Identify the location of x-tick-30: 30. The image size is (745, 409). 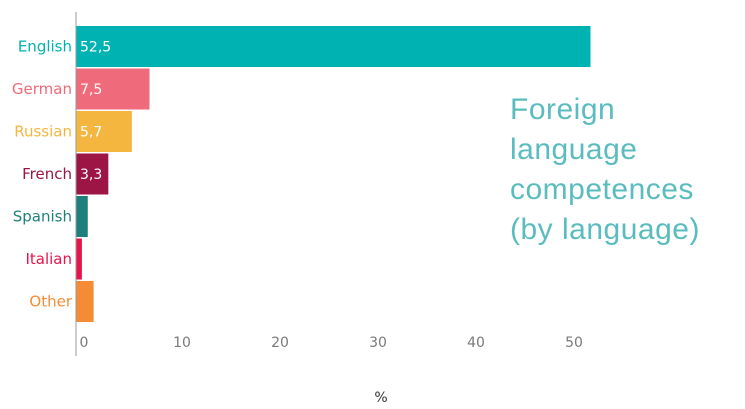
(378, 343).